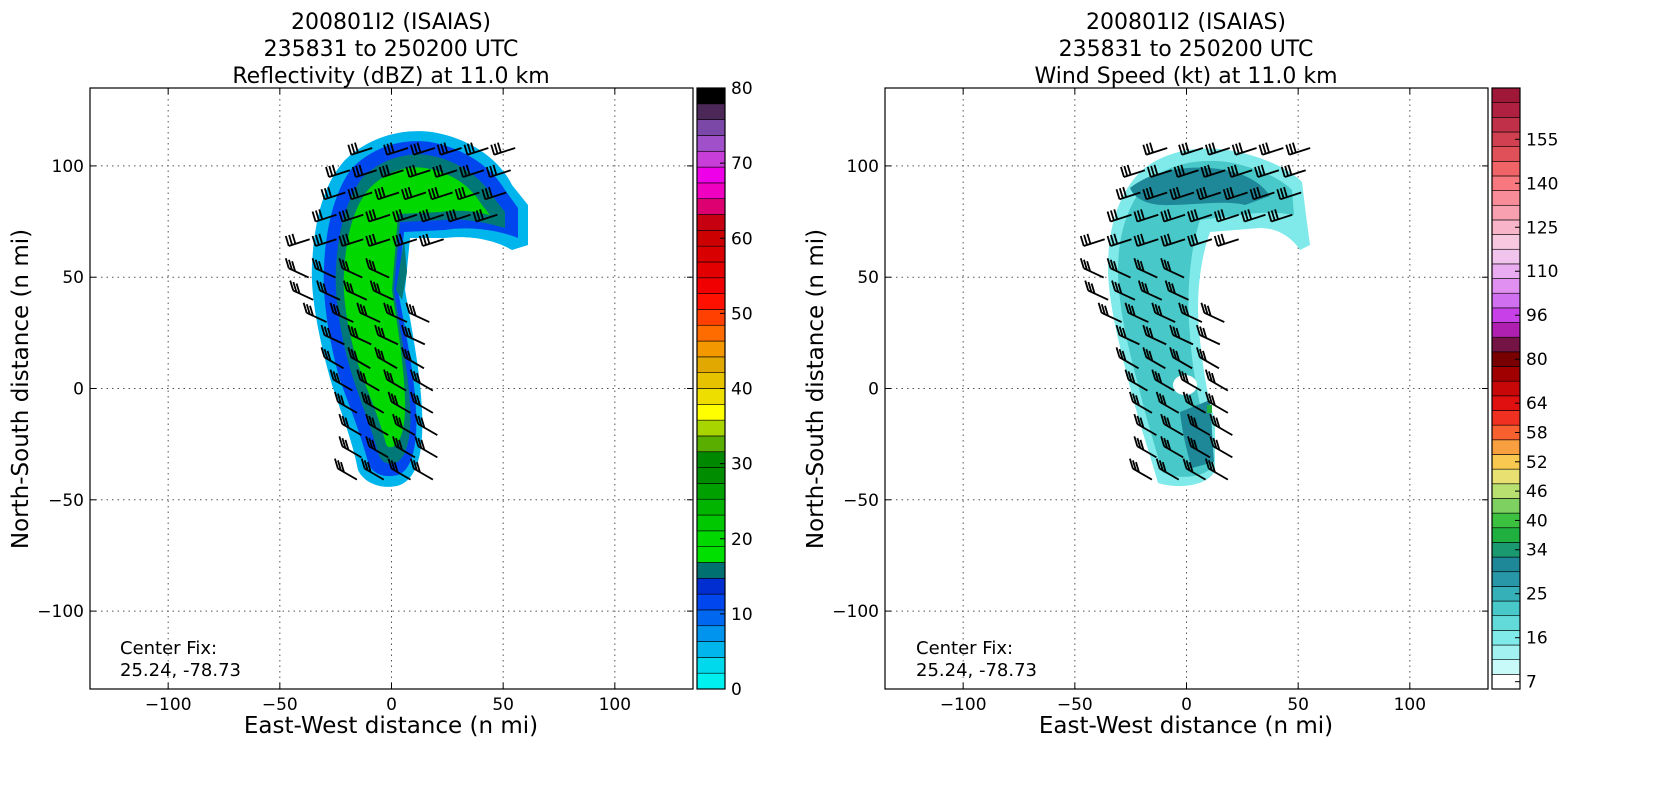 This screenshot has height=787, width=1654. I want to click on colorbar-wind-speed: 7 16 25 34 40 46 52 58 64 80 96 110 125 140 155, so click(1524, 390).